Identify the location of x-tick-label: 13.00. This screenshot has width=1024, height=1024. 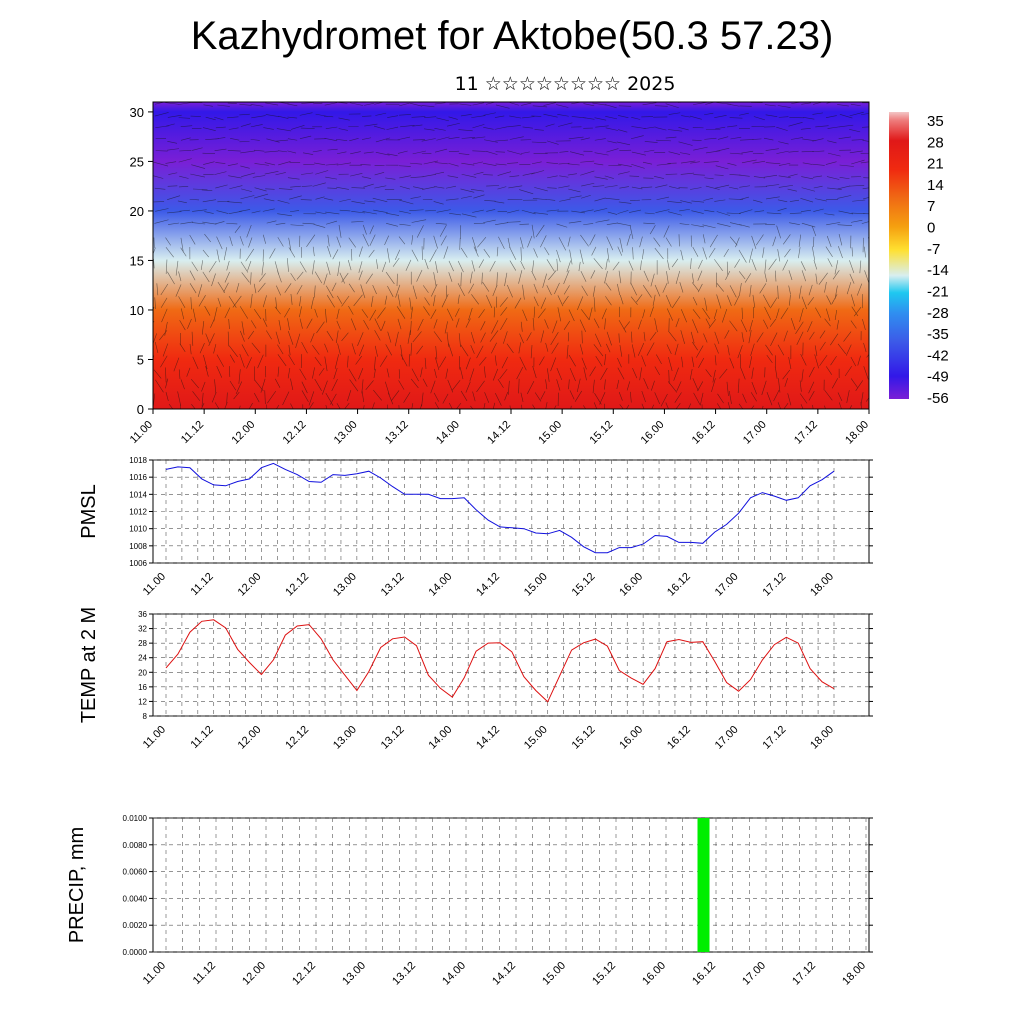
(345, 585).